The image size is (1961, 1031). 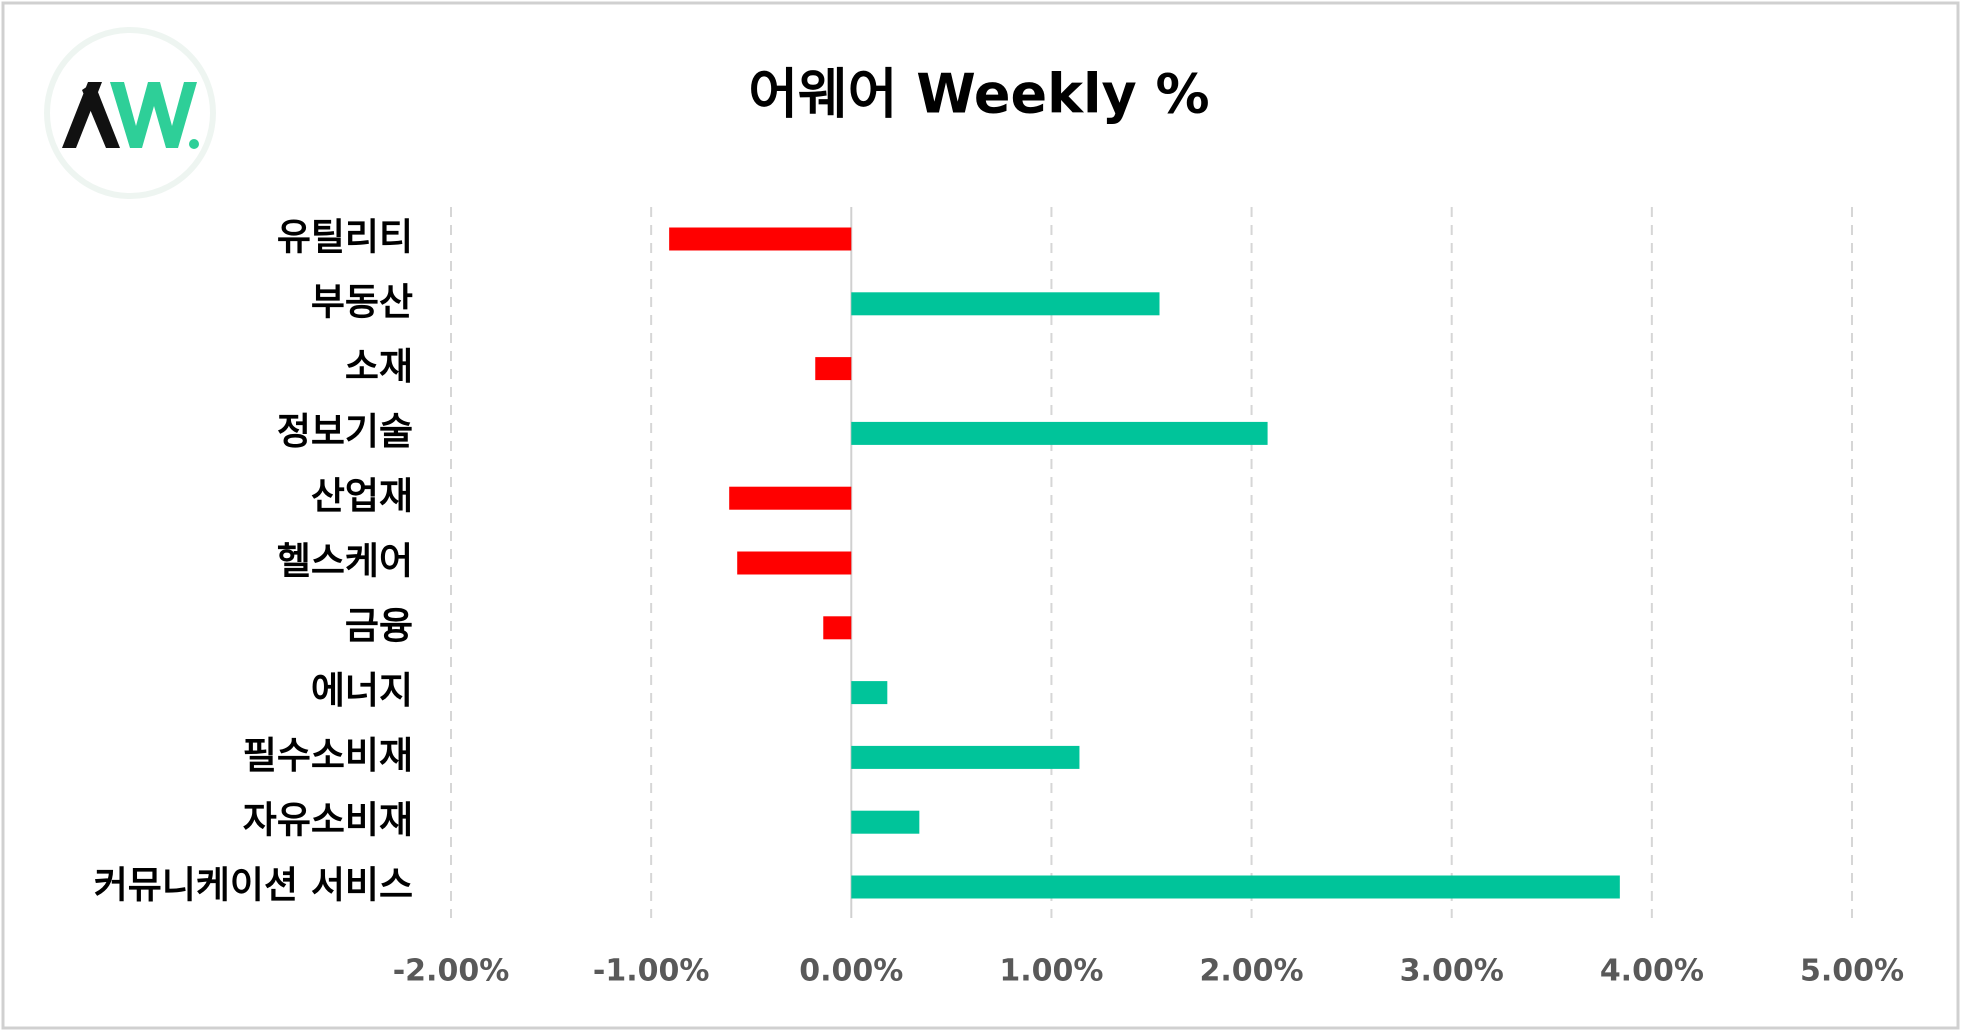 What do you see at coordinates (362, 496) in the screenshot?
I see `y-tick-label: 산업재` at bounding box center [362, 496].